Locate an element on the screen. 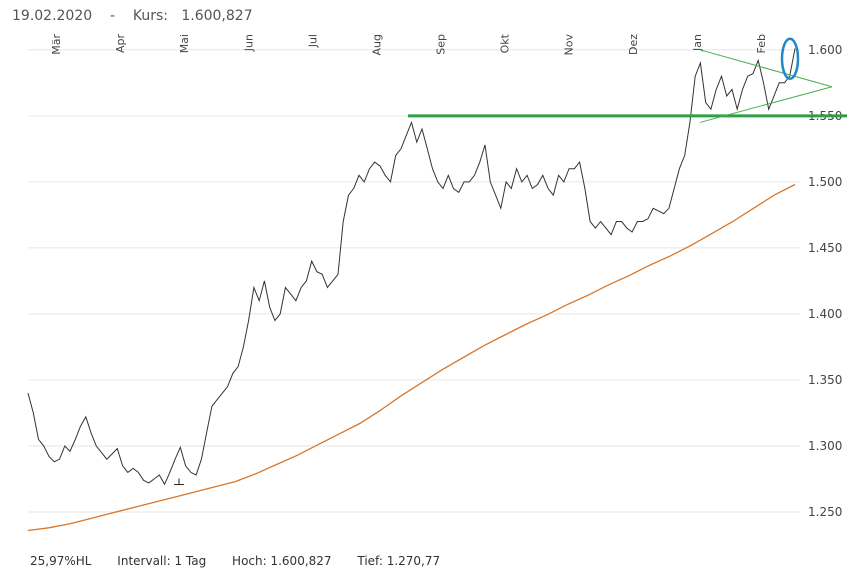 The image size is (847, 573). triangle-lower-line is located at coordinates (766, 104).